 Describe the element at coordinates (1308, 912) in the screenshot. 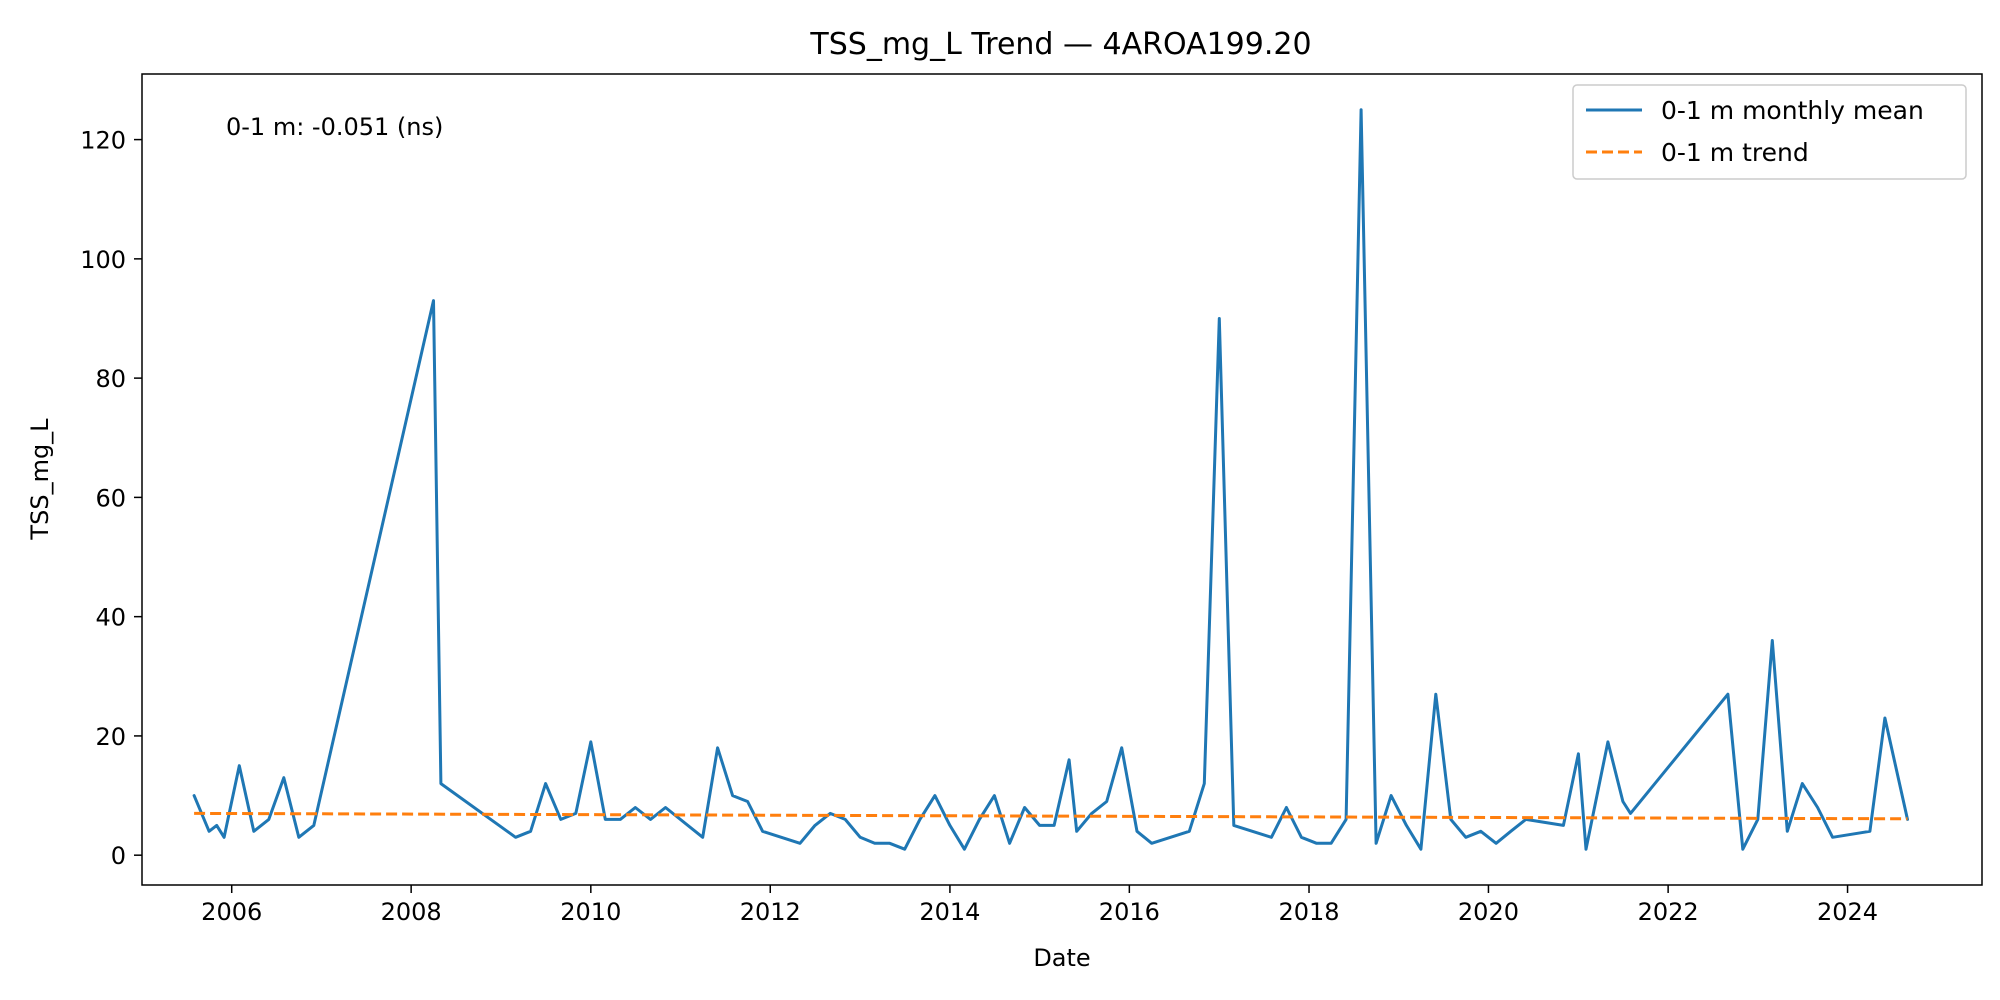

I see `x-tick-label: 2018` at that location.